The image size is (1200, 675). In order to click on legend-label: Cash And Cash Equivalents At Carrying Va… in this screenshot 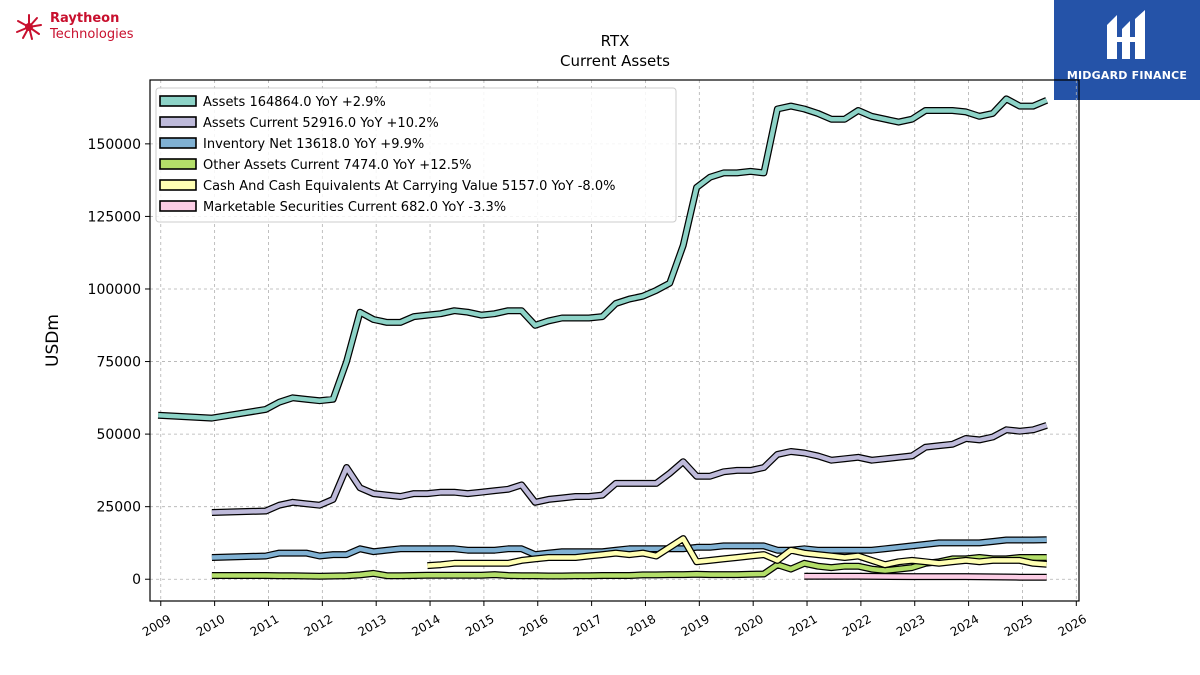, I will do `click(409, 186)`.